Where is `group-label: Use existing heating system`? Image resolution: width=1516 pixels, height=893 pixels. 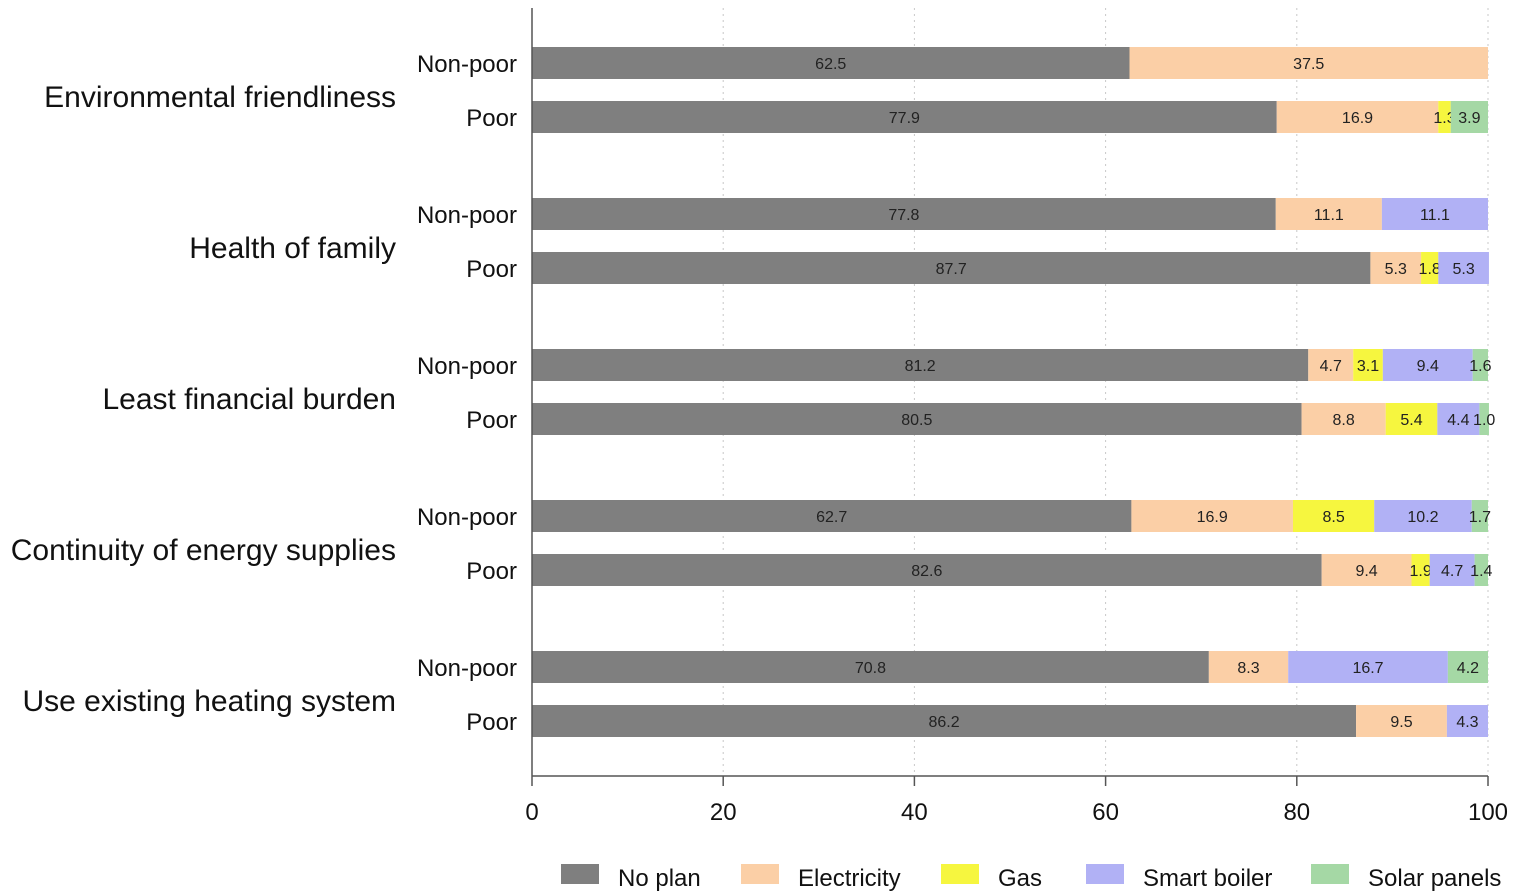
group-label: Use existing heating system is located at coordinates (209, 701).